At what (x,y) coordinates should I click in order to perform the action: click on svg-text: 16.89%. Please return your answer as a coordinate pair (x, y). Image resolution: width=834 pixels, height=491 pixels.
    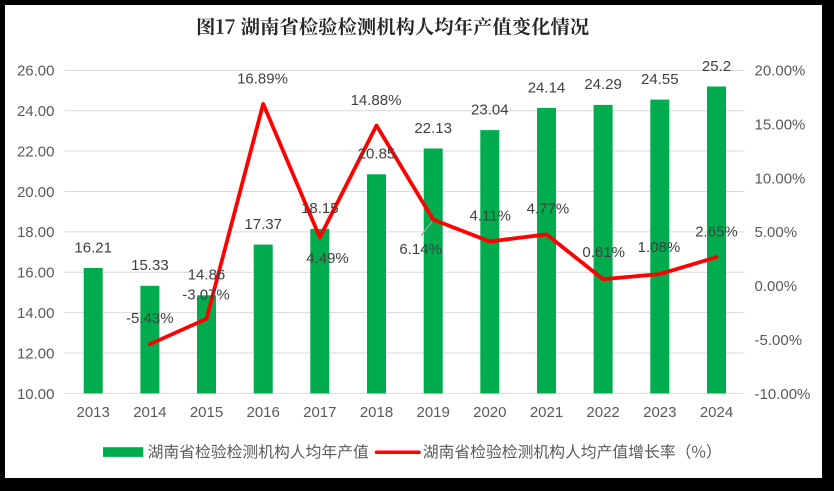
    Looking at the image, I should click on (262, 79).